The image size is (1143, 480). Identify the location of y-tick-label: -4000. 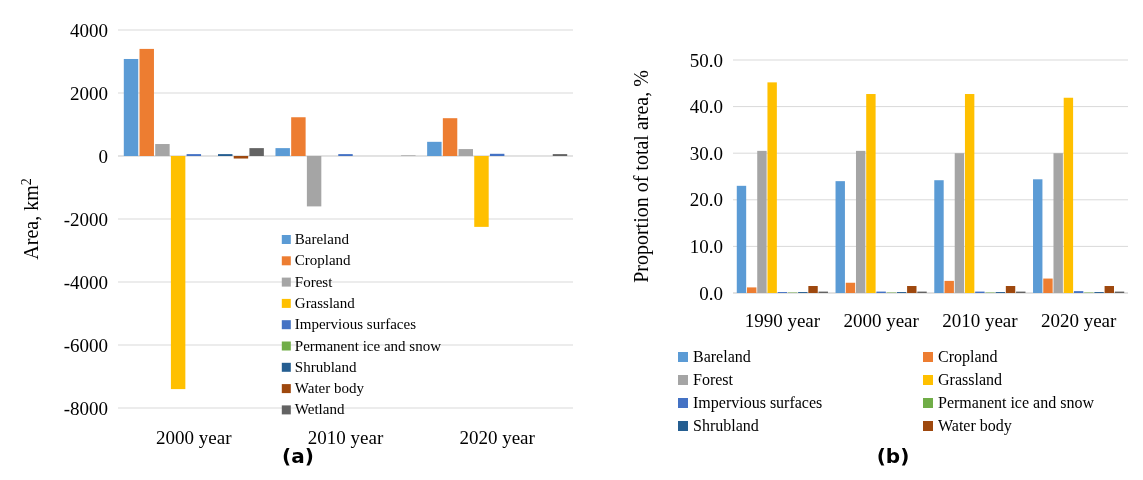
(85, 282).